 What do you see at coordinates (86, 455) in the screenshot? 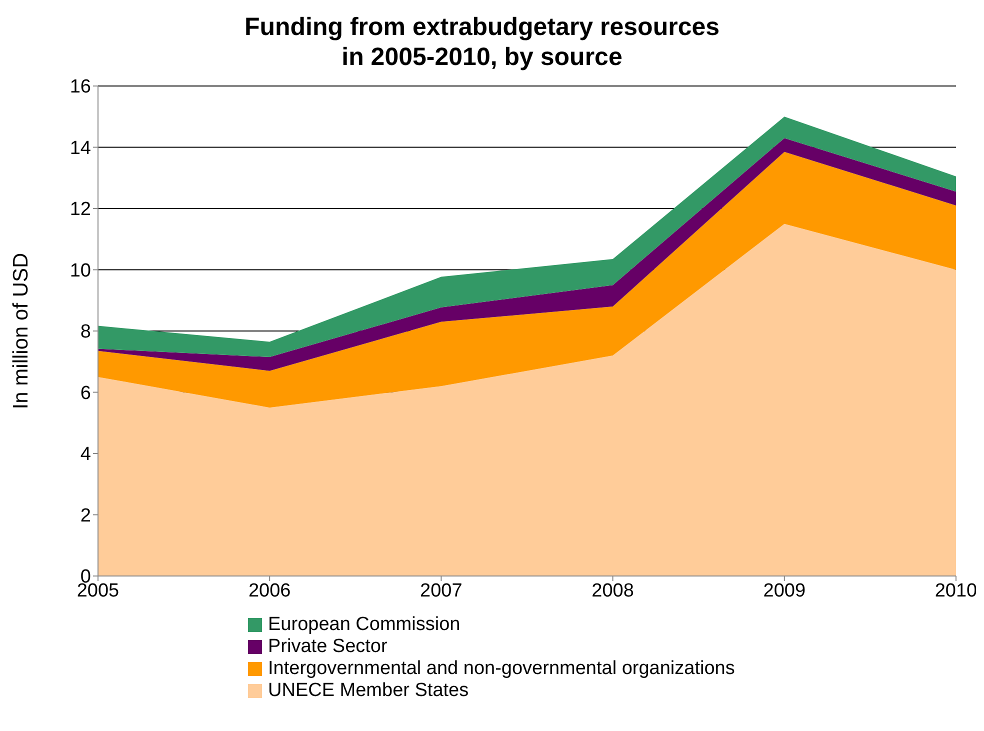
I see `y-tick-label: 4` at bounding box center [86, 455].